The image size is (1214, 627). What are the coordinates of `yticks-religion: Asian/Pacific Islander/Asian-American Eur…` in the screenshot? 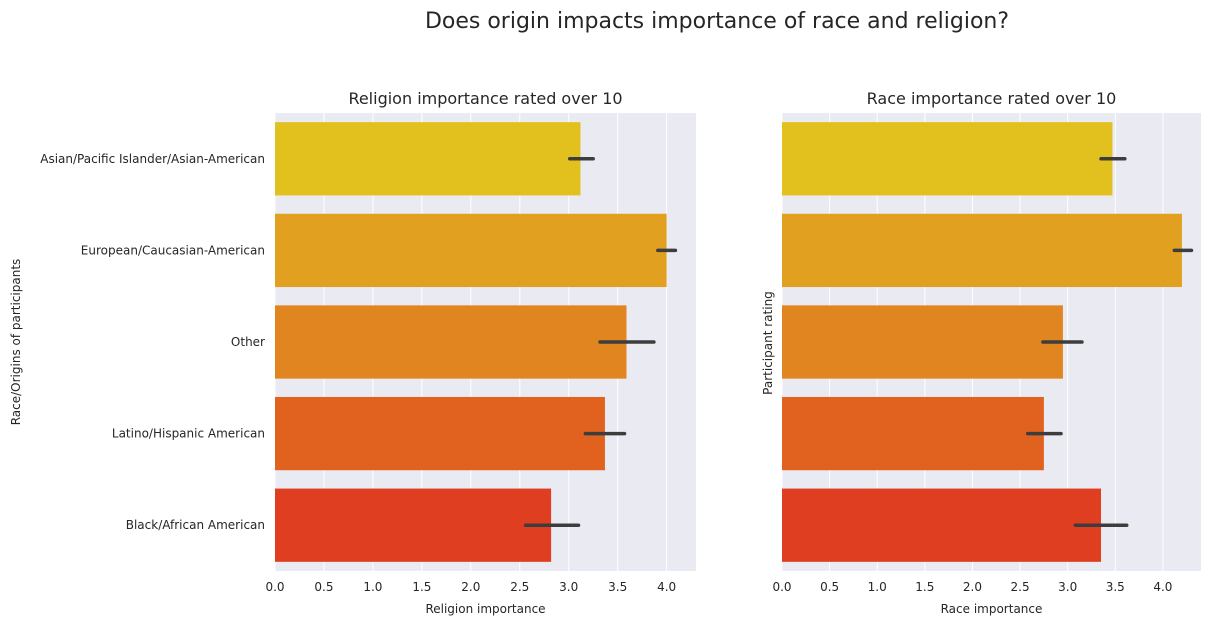 It's located at (152, 342).